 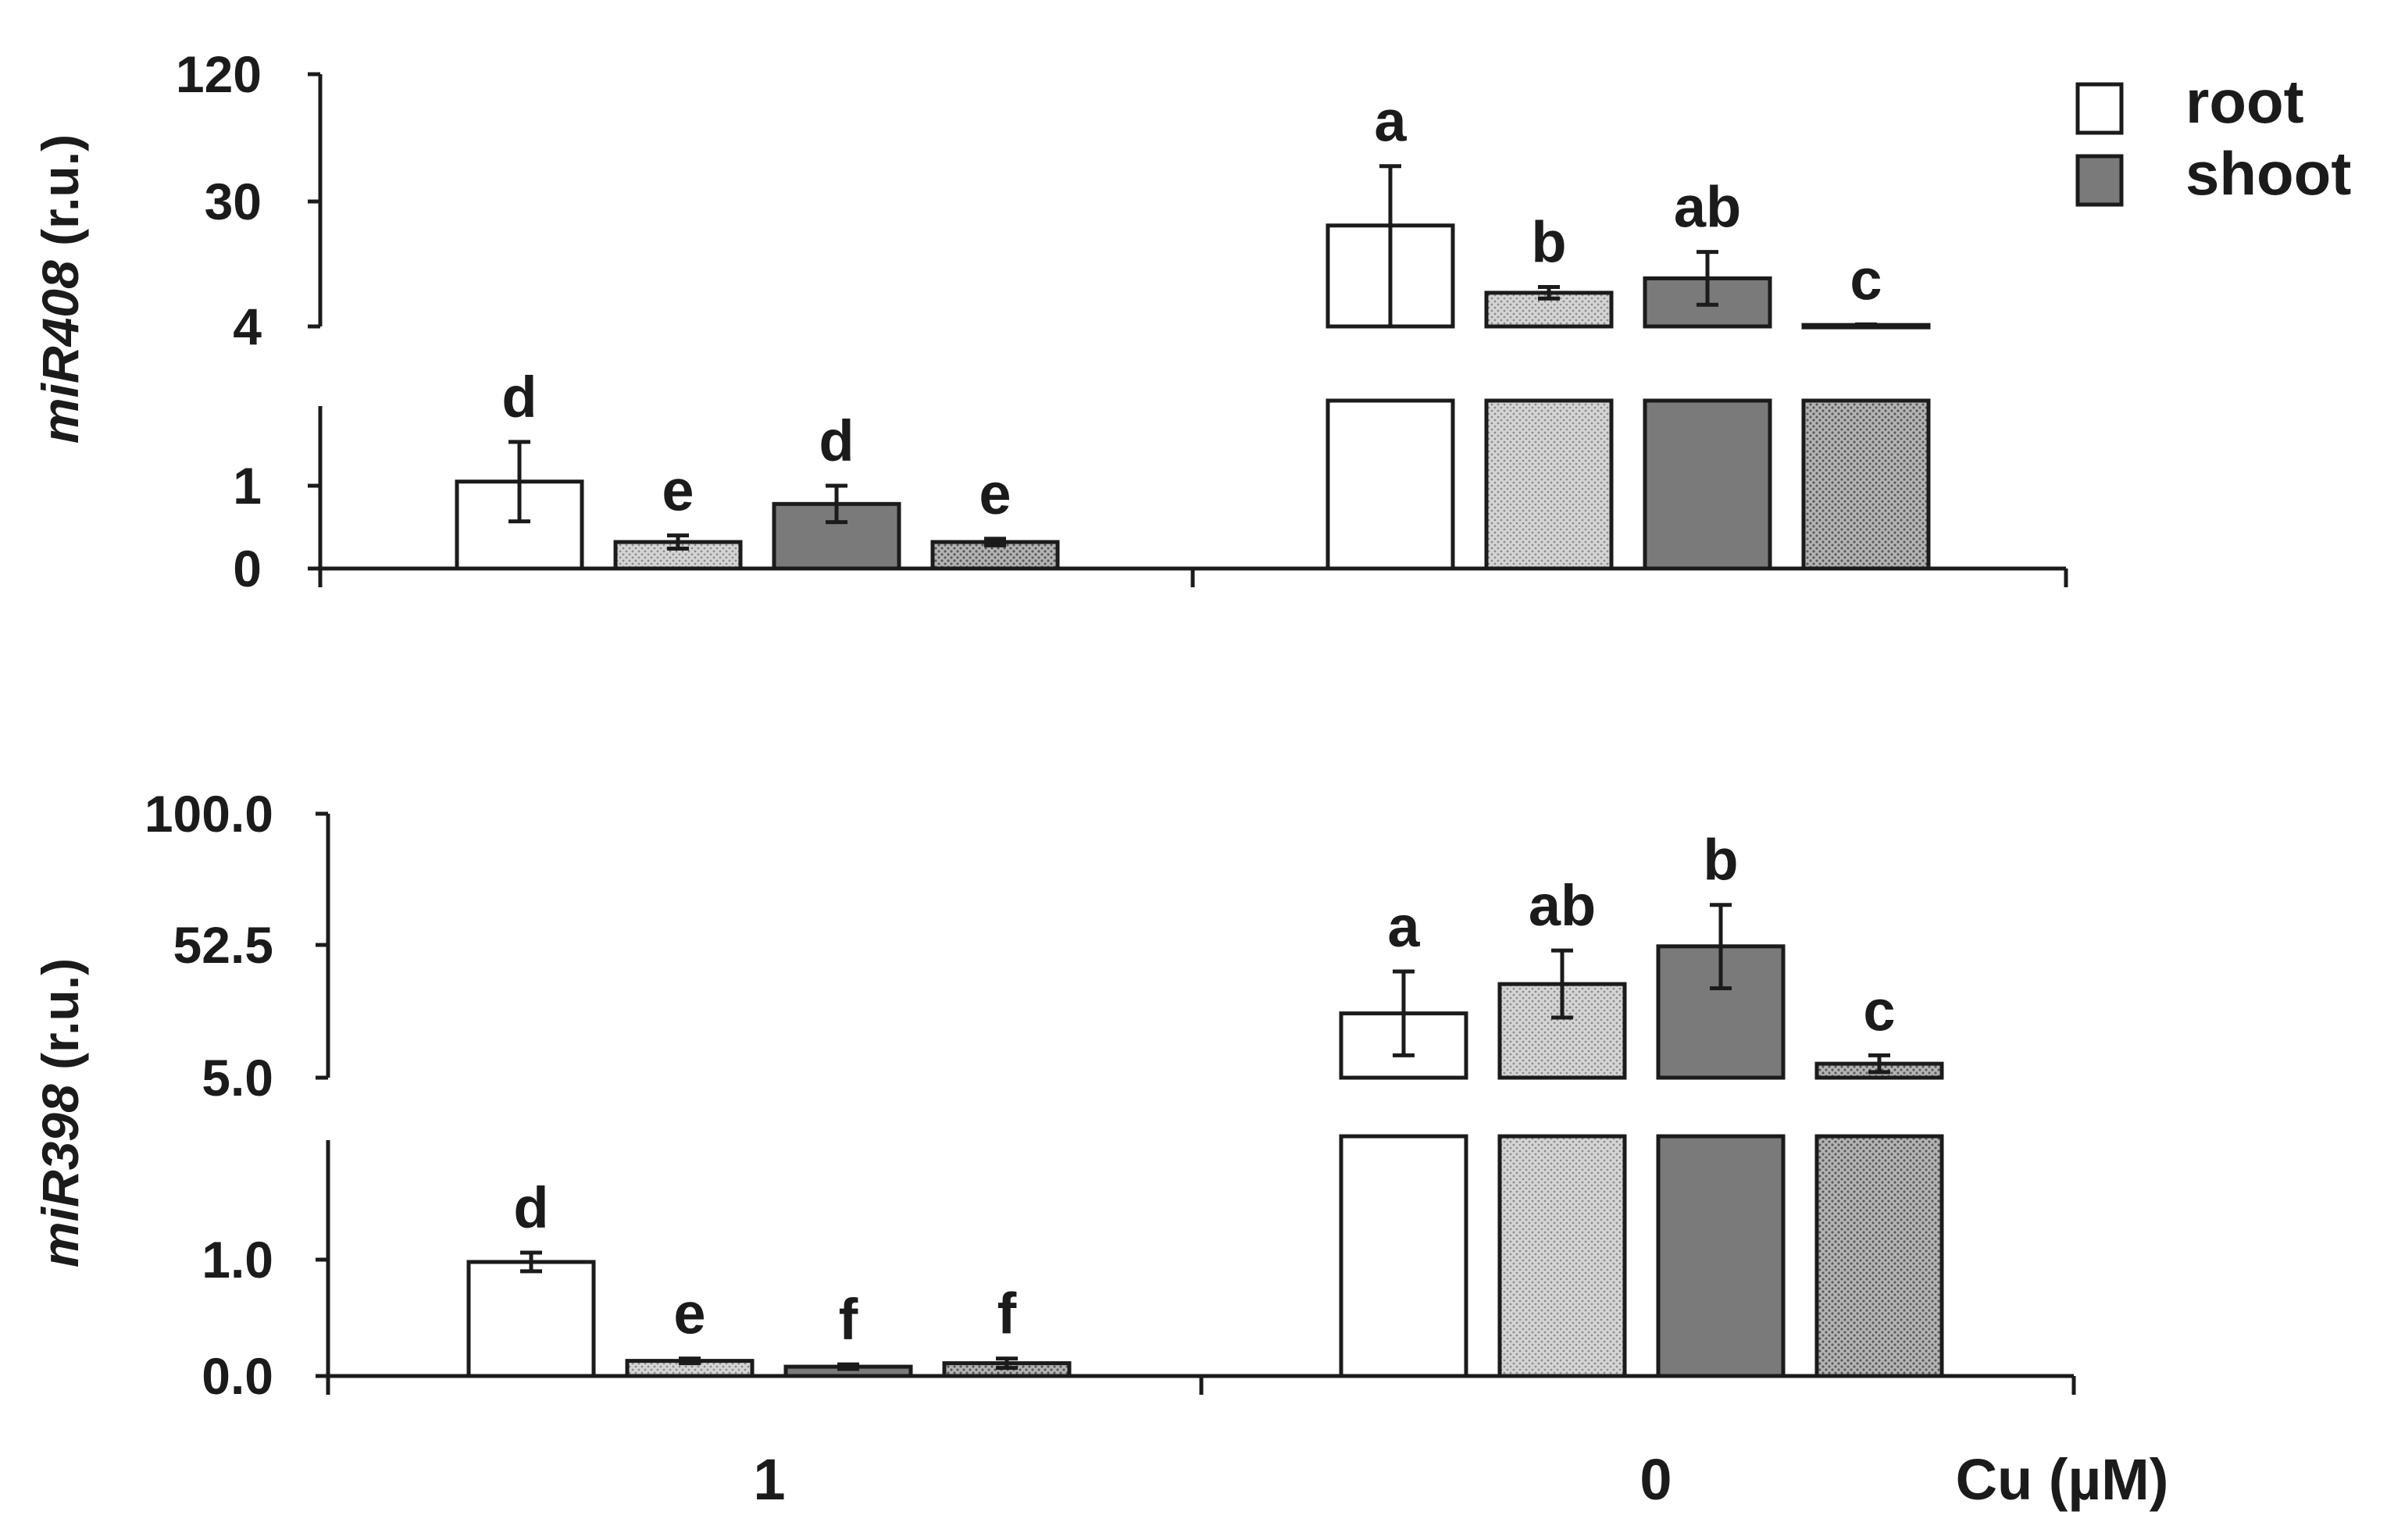 What do you see at coordinates (2062, 1479) in the screenshot?
I see `x-unit-label: Cu (µM)` at bounding box center [2062, 1479].